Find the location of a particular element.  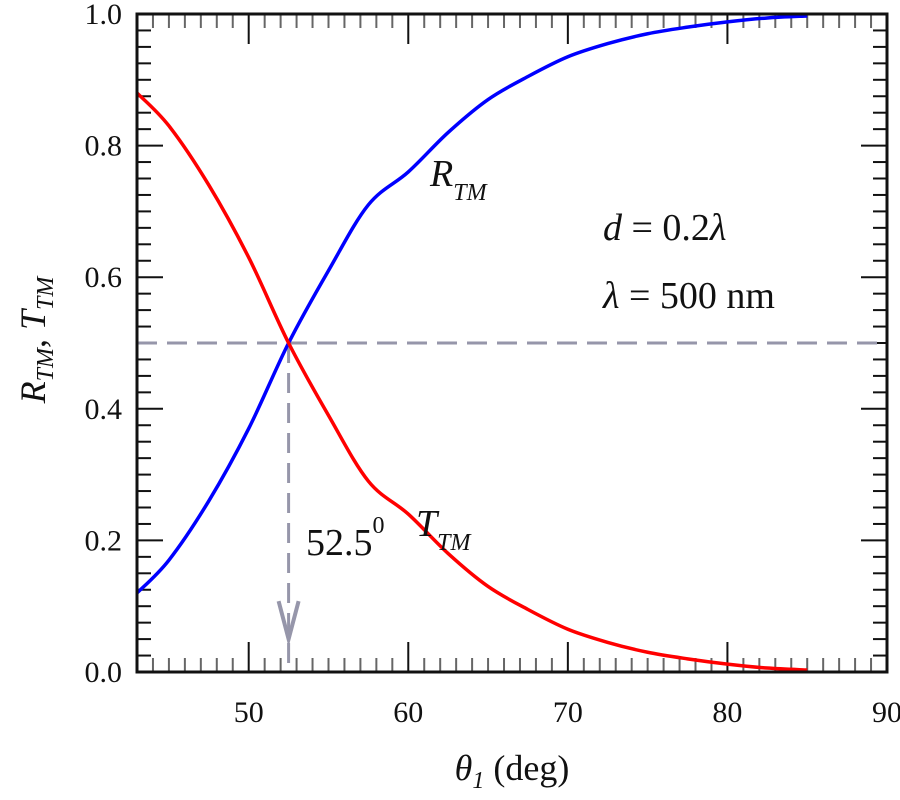

y-tick-label: 0.6 is located at coordinates (104, 277).